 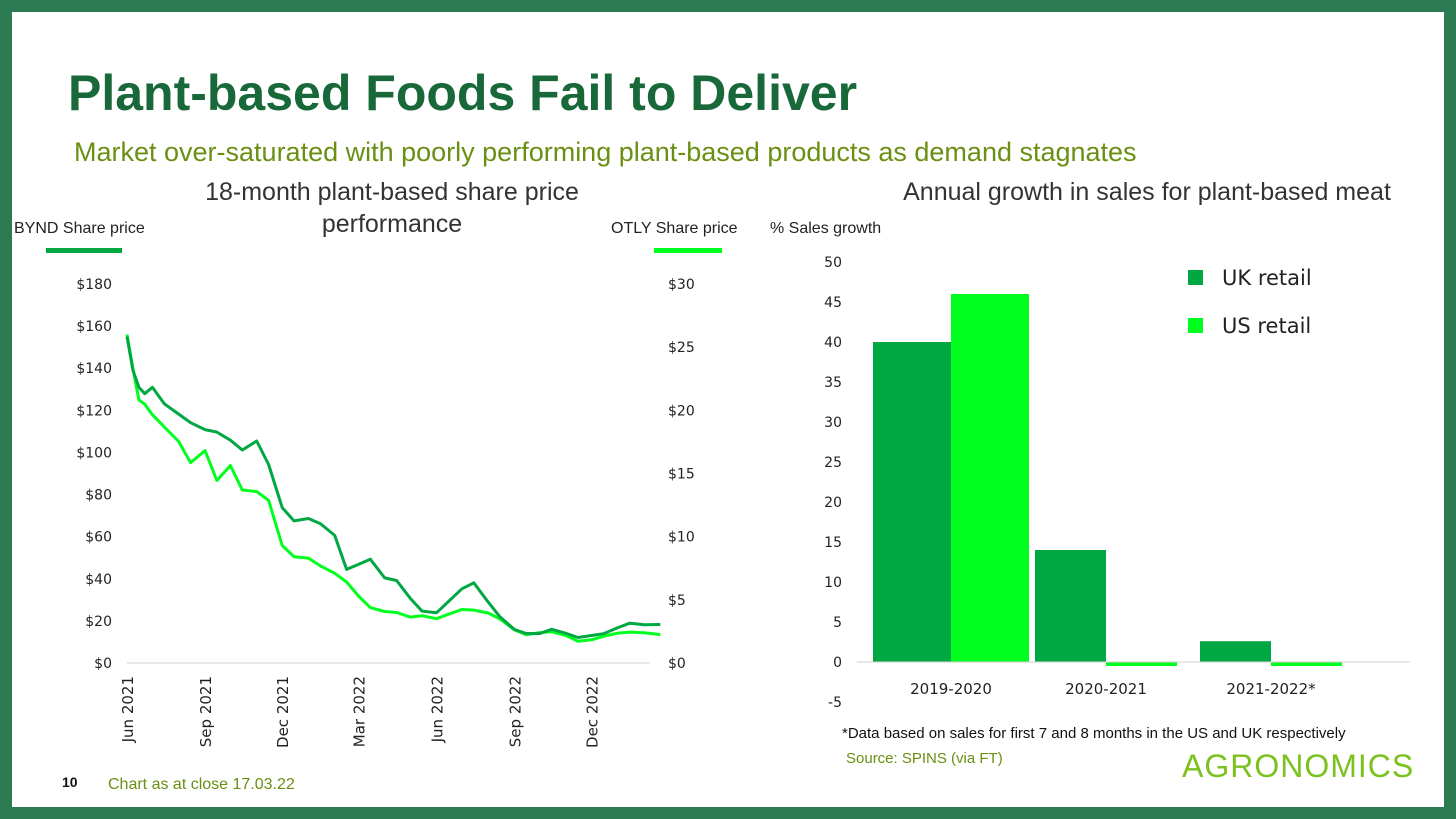 What do you see at coordinates (677, 601) in the screenshot?
I see `y-right-tick-label: $5` at bounding box center [677, 601].